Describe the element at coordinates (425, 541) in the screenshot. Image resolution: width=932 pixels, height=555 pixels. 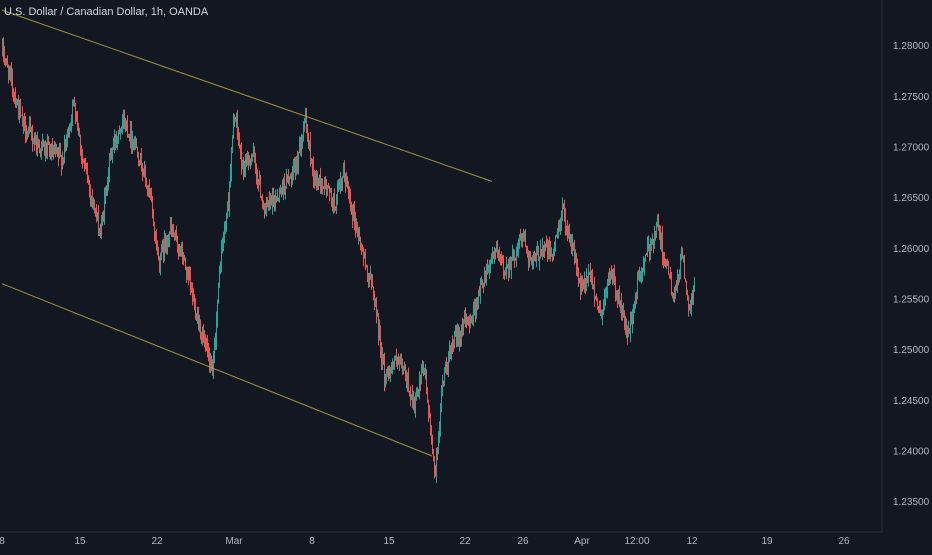
I see `time-axis: 8 15 22 Mar 8 15 22 26 Apr 12:00 12 19 26` at that location.